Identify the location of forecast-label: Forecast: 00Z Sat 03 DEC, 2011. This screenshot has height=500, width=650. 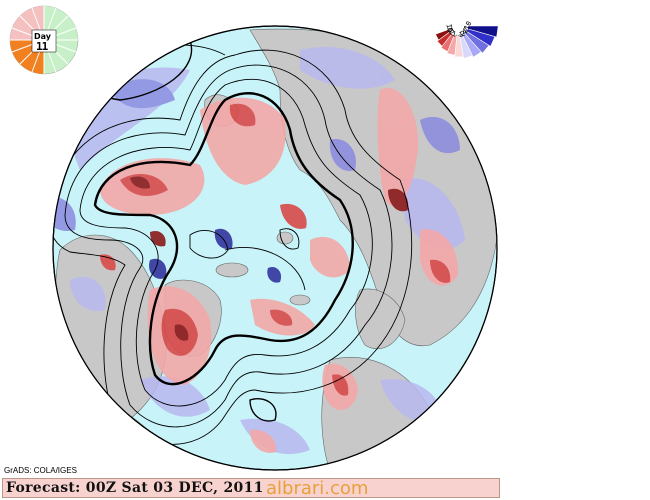
(135, 488).